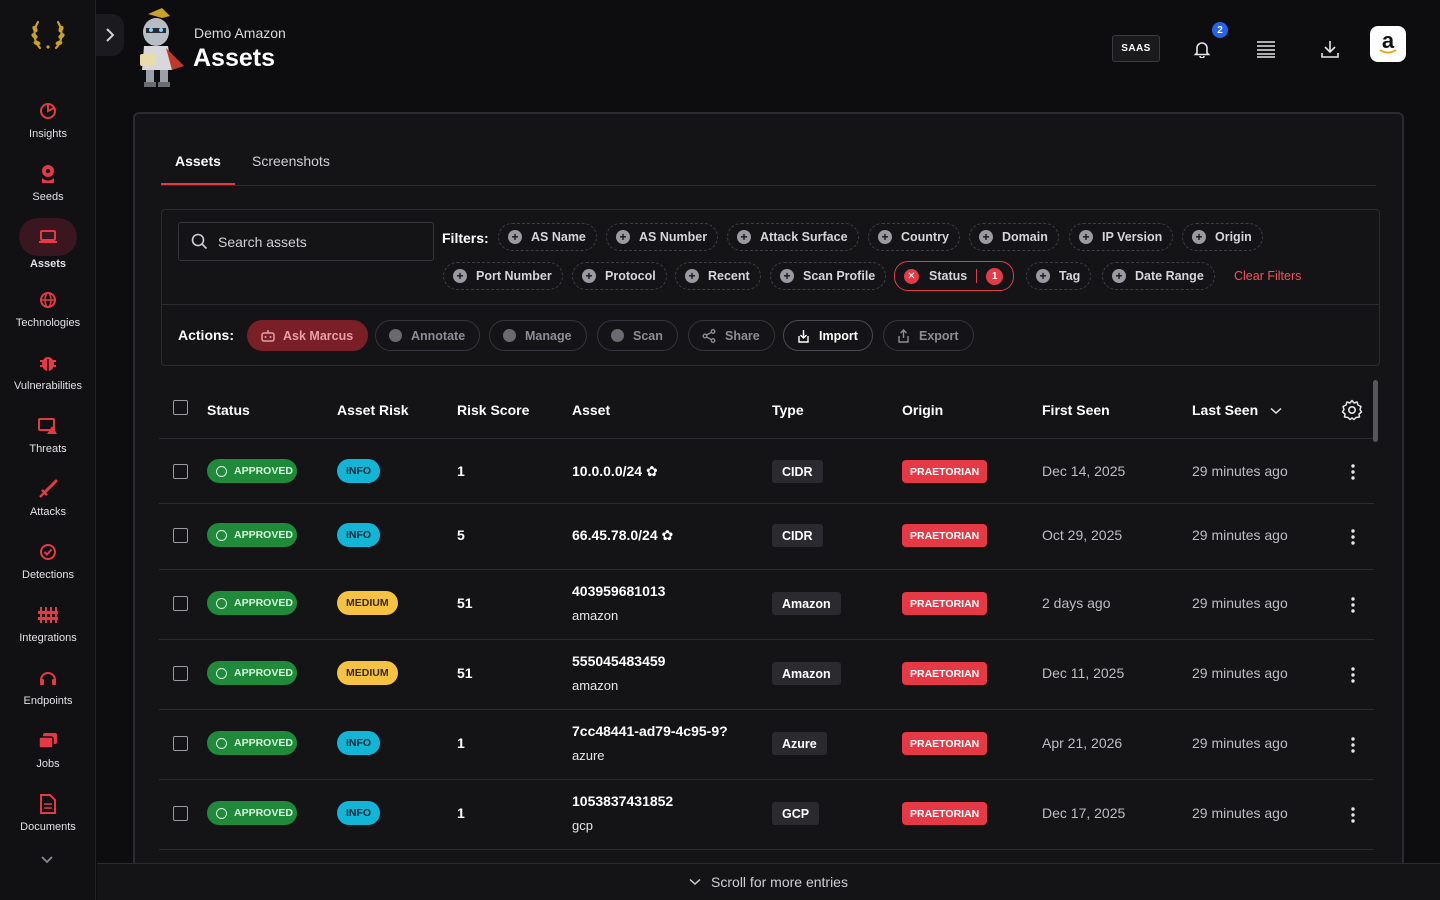 This screenshot has height=900, width=1440. I want to click on plus-icon: +, so click(787, 276).